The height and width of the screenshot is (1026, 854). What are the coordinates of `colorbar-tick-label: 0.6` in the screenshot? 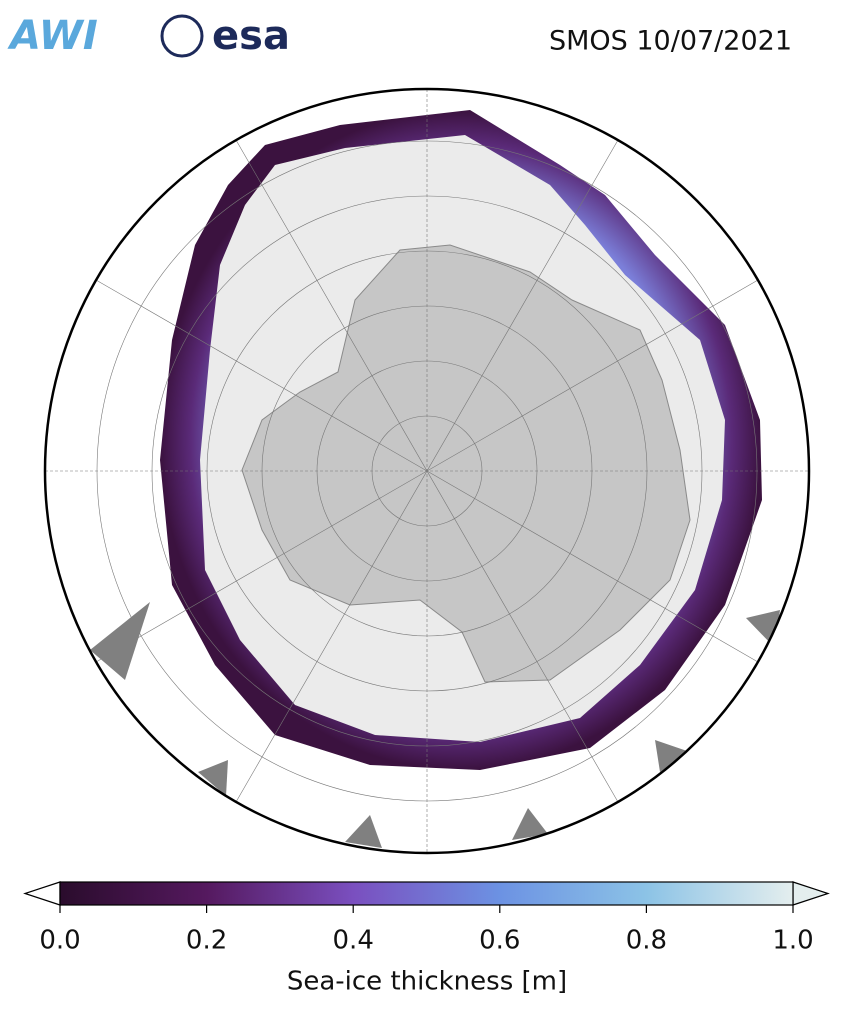 It's located at (499, 941).